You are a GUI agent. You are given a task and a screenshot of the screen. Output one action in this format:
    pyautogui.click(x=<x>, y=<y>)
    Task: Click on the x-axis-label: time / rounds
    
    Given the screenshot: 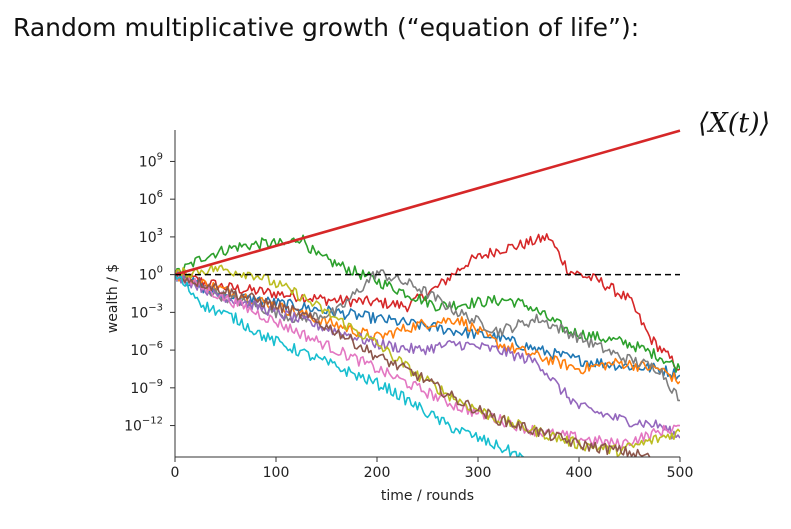 What is the action you would take?
    pyautogui.click(x=427, y=496)
    